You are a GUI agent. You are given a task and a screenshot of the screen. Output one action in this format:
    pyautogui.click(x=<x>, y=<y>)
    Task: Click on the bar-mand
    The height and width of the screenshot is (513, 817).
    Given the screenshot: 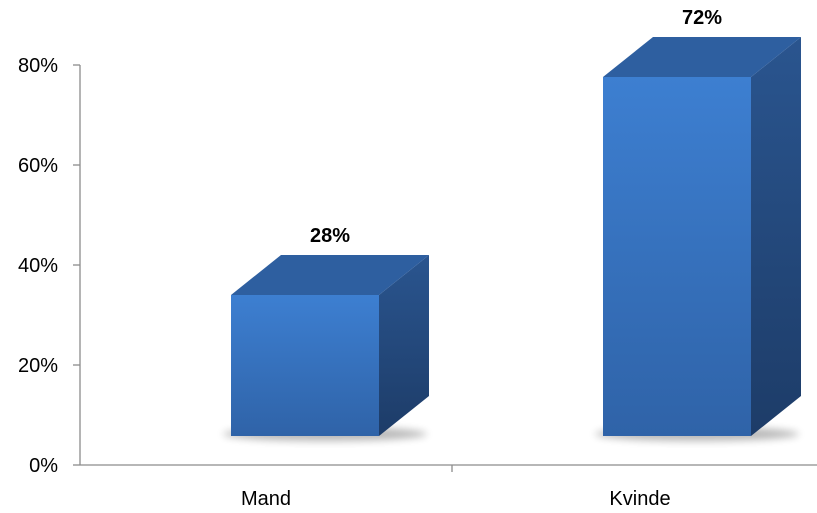 What is the action you would take?
    pyautogui.click(x=326, y=348)
    